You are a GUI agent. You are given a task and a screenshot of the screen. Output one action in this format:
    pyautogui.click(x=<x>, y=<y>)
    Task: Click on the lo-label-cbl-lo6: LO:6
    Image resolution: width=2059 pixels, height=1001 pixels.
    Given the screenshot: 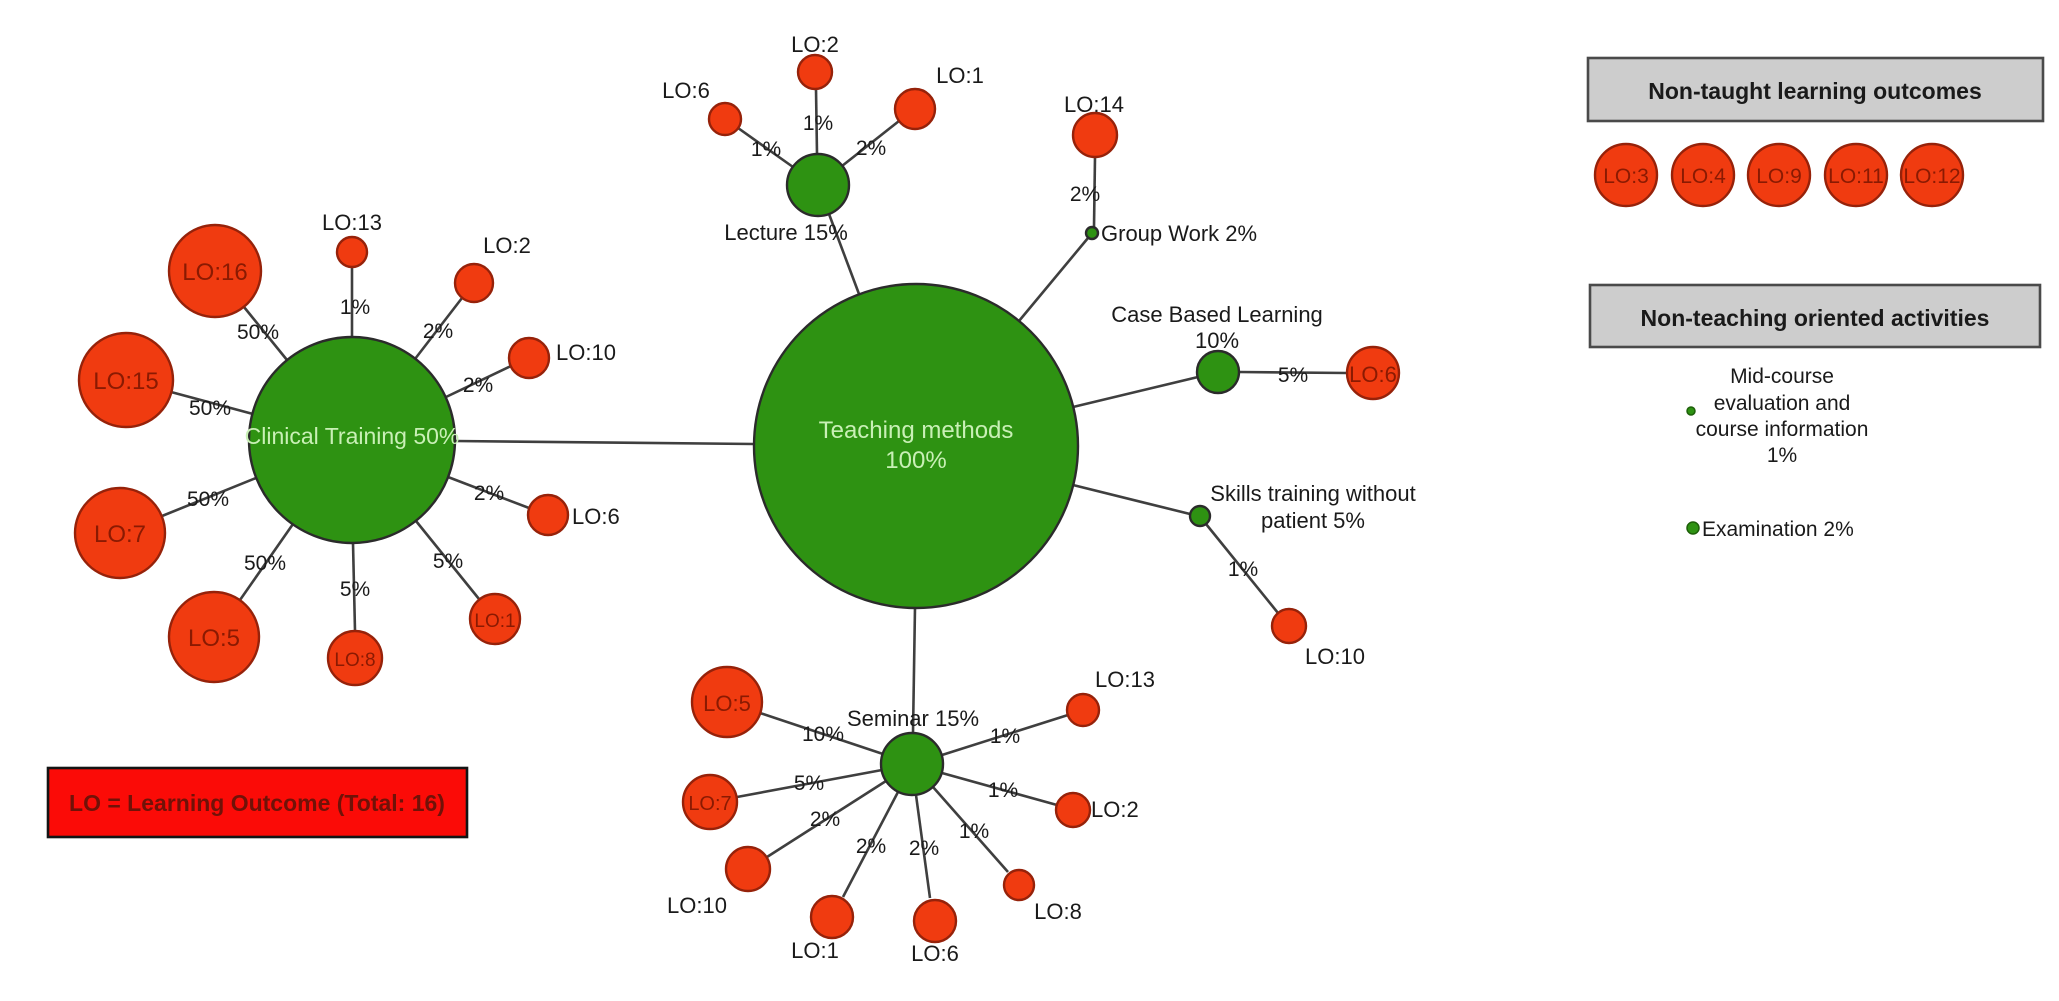 What is the action you would take?
    pyautogui.click(x=1373, y=374)
    